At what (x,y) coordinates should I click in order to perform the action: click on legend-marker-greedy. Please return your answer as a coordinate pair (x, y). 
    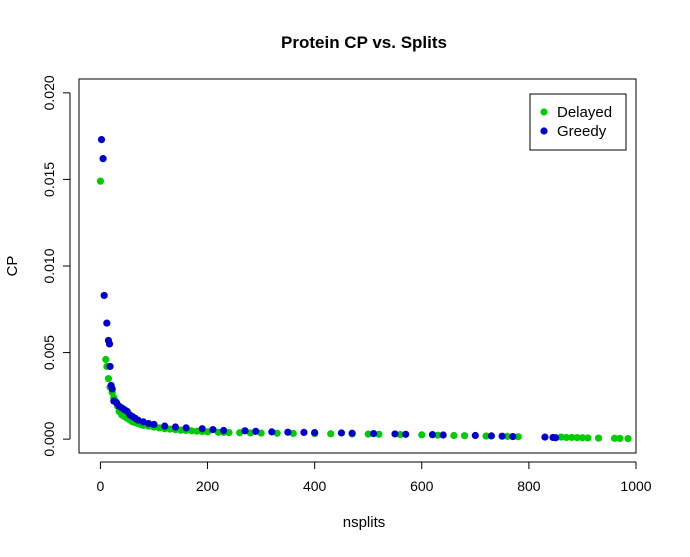
    Looking at the image, I should click on (544, 131).